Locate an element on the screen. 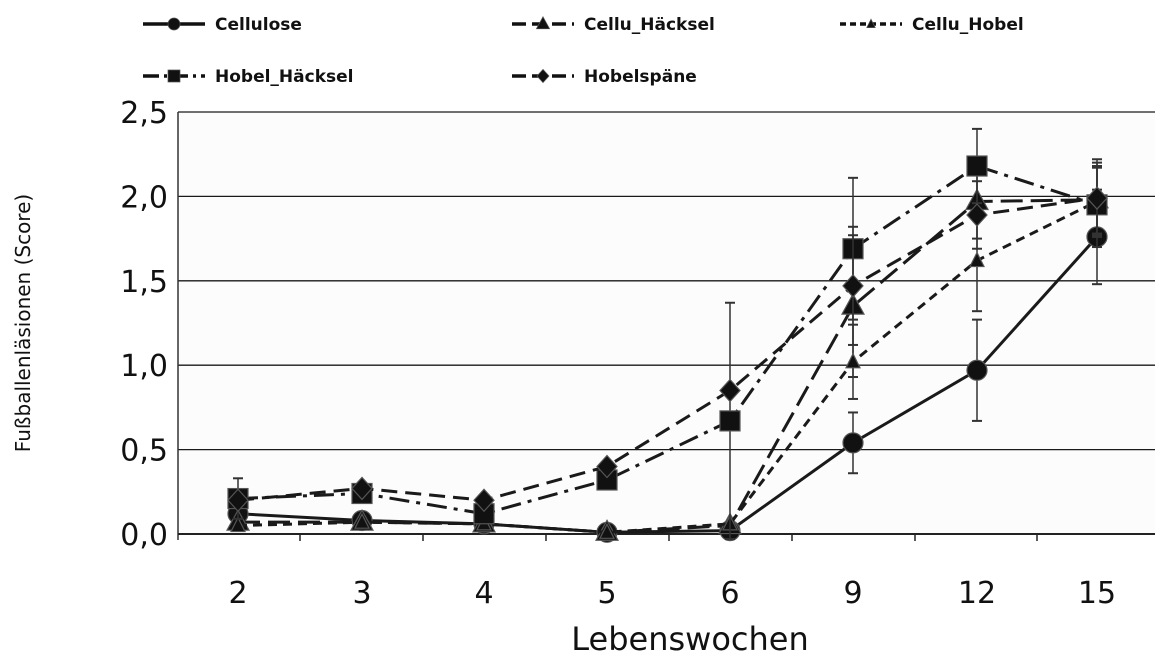  legend-entry-cellulose: Cellulose is located at coordinates (222, 25).